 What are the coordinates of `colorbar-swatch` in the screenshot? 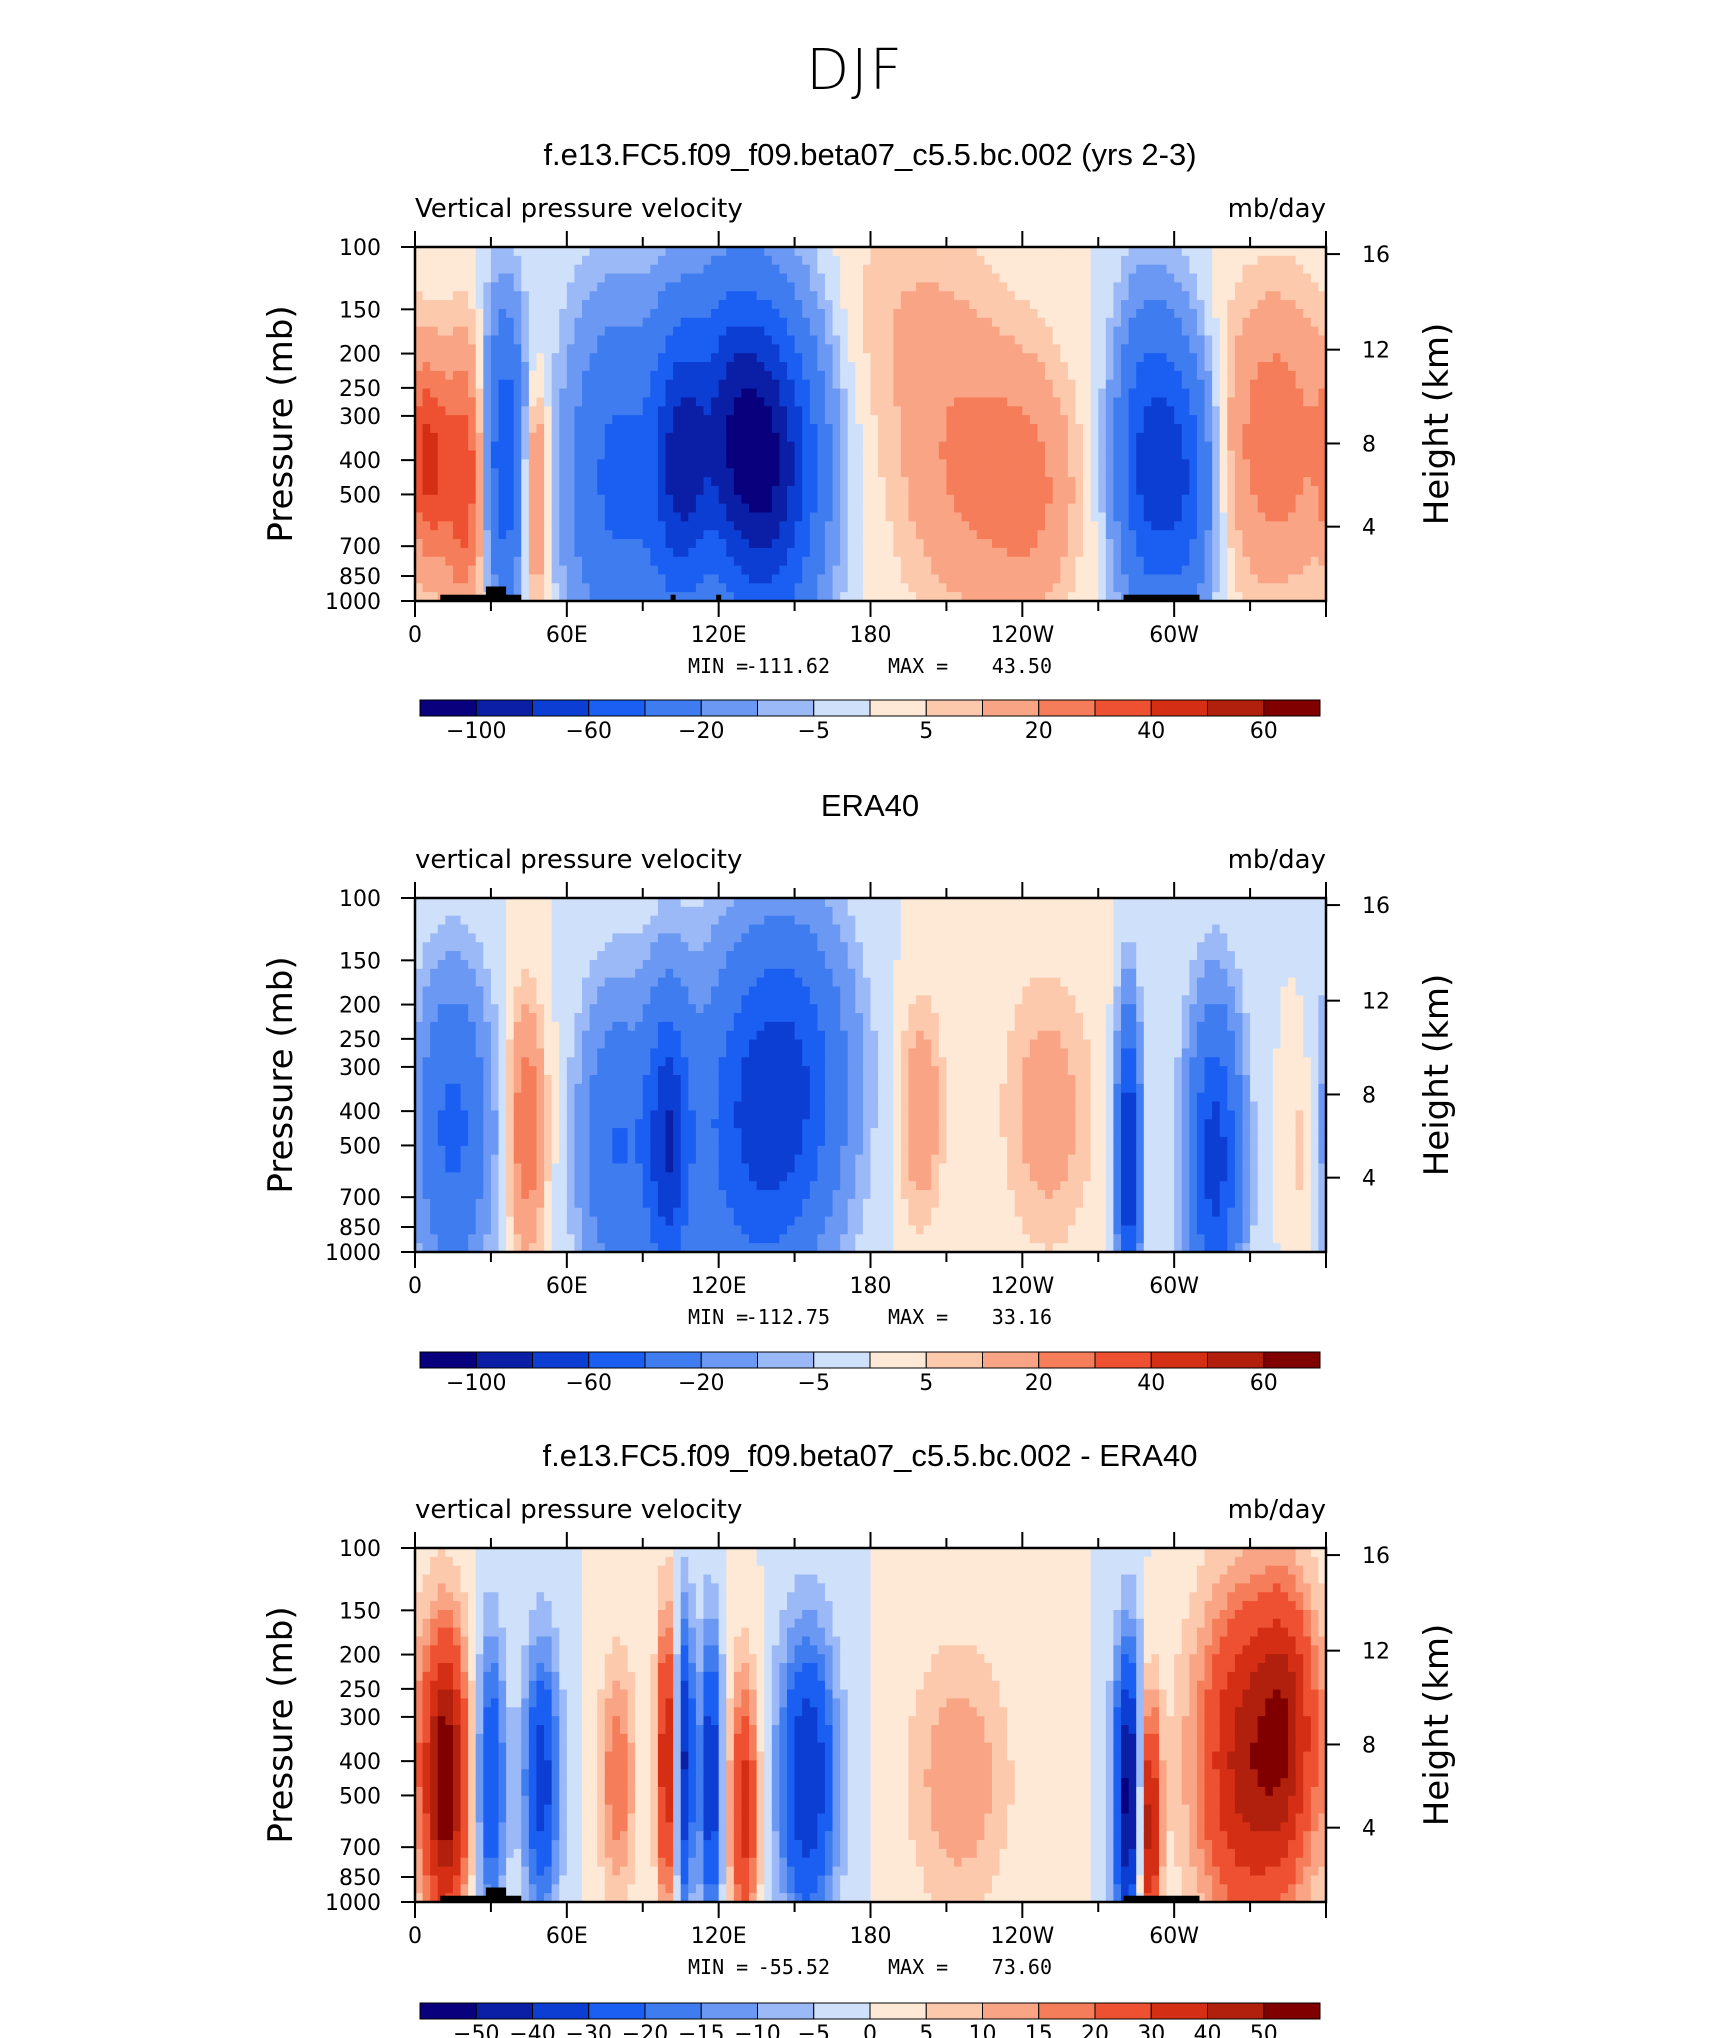 It's located at (673, 708).